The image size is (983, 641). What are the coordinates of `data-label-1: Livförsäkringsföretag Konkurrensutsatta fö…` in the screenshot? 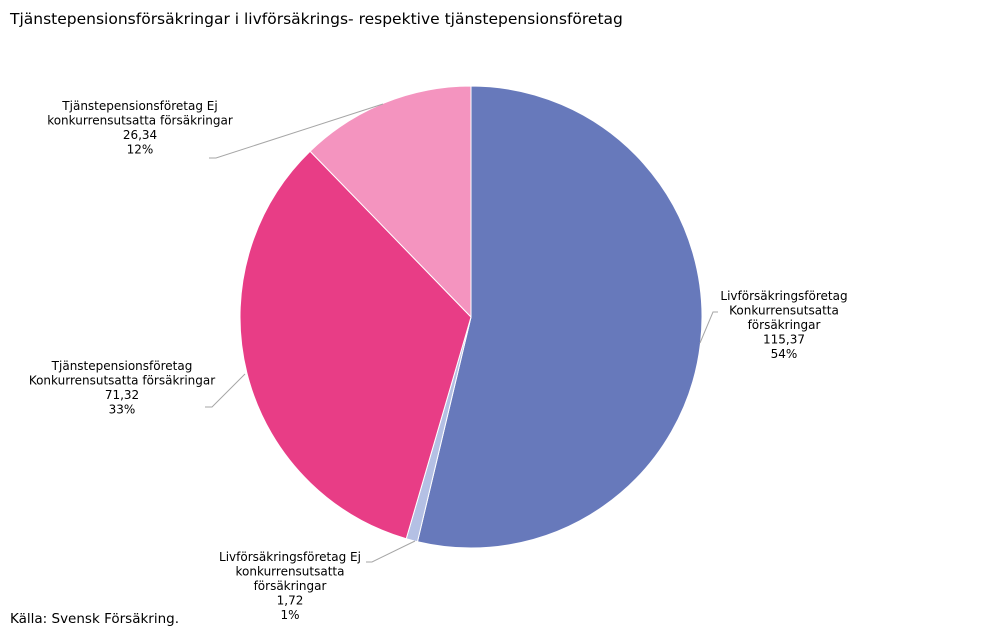 It's located at (783, 325).